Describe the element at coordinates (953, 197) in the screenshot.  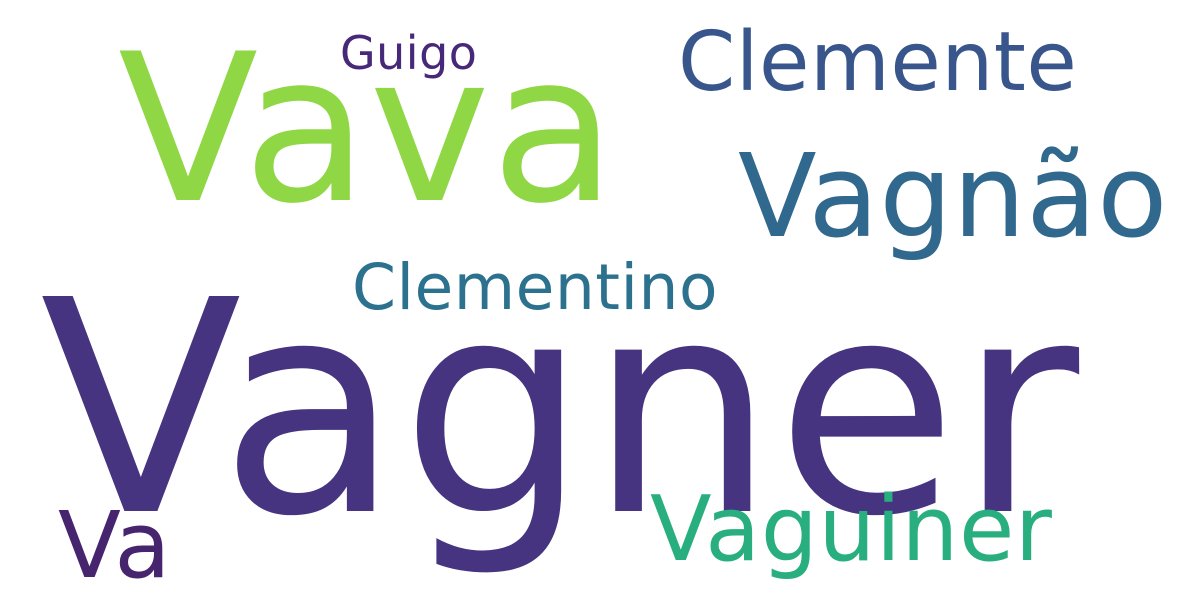
I see `word-vagnao: Vagnão` at that location.